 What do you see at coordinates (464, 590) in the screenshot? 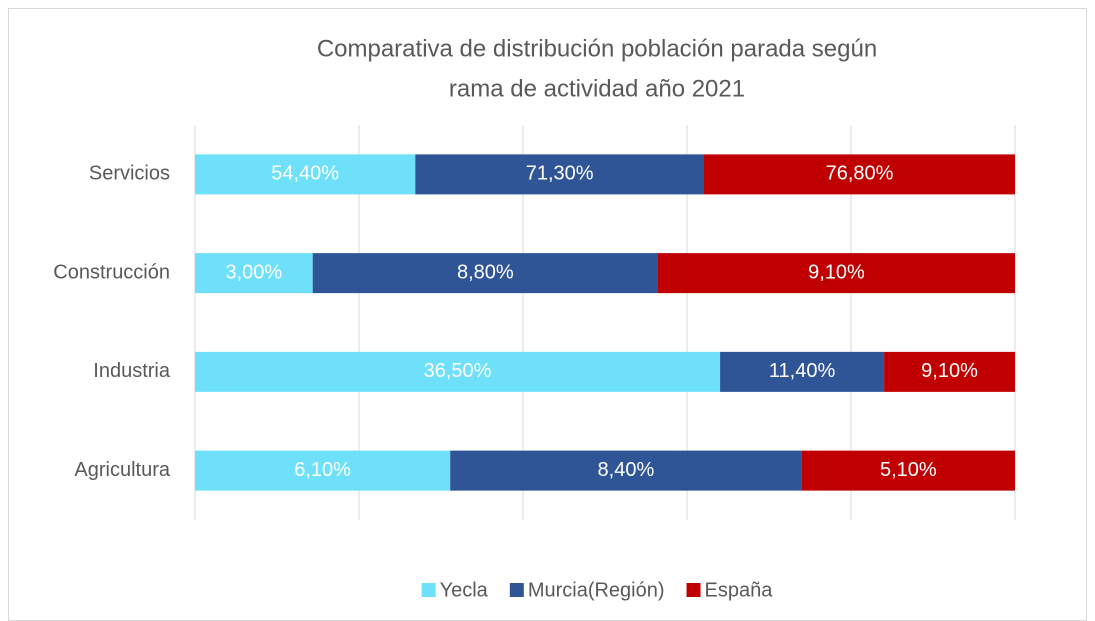
I see `legend-label: Yecla` at bounding box center [464, 590].